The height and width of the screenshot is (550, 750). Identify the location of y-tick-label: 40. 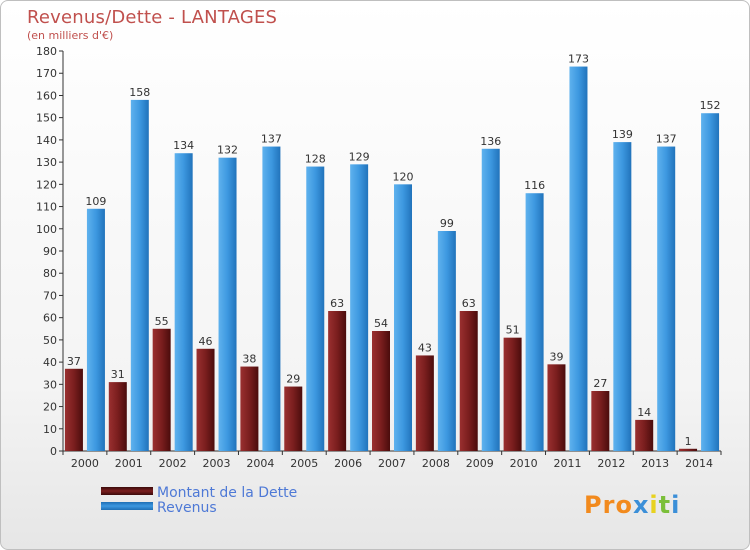
(50, 362).